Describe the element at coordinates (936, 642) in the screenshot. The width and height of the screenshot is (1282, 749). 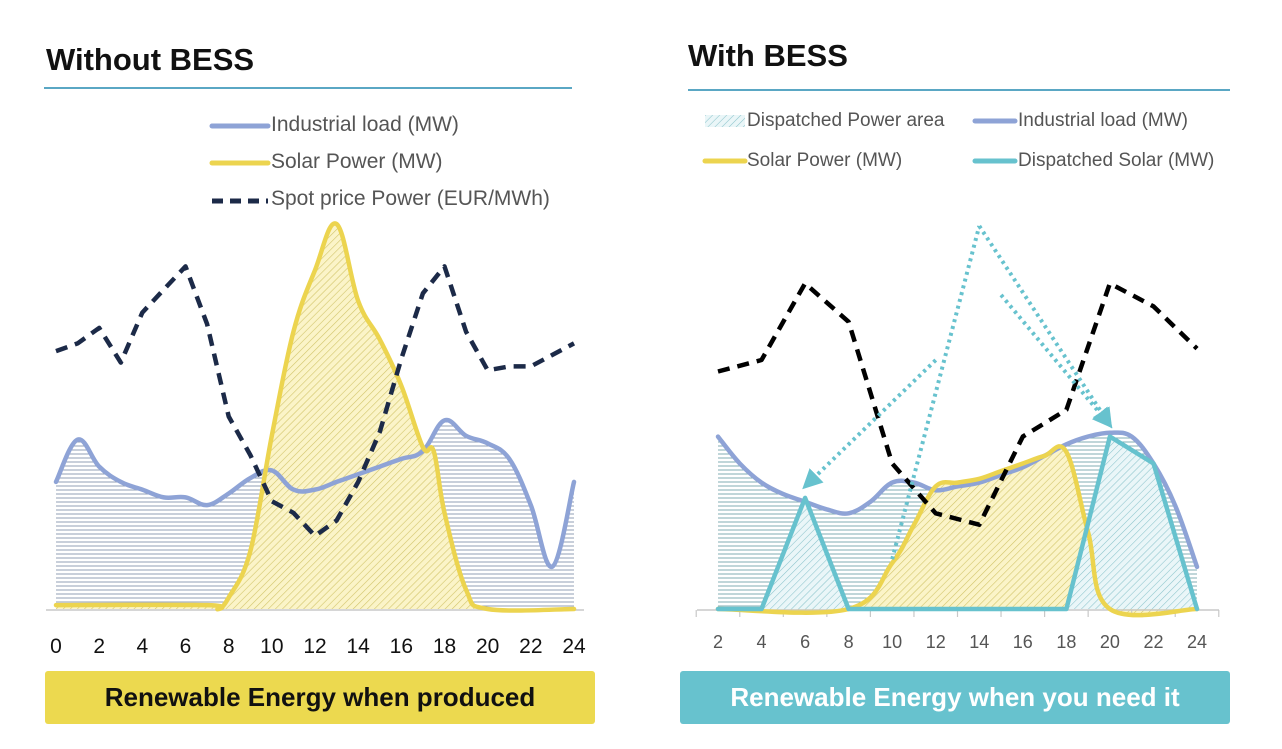
I see `right-x-tick-label: 12` at that location.